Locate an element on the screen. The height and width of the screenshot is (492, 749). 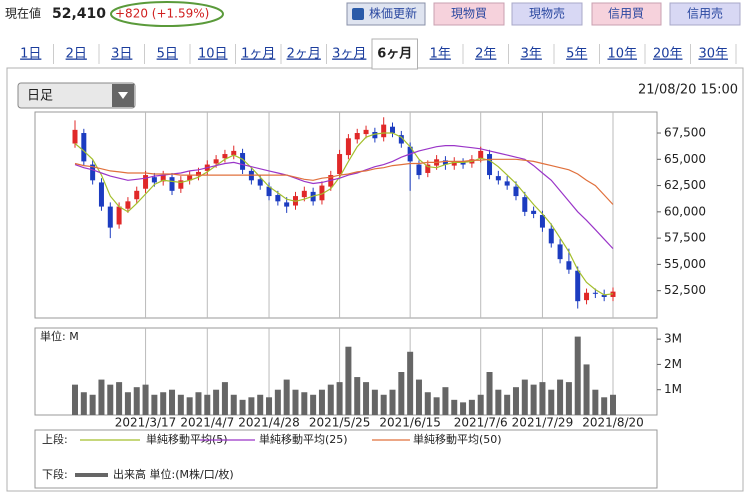
button-label: 現物売 is located at coordinates (547, 13).